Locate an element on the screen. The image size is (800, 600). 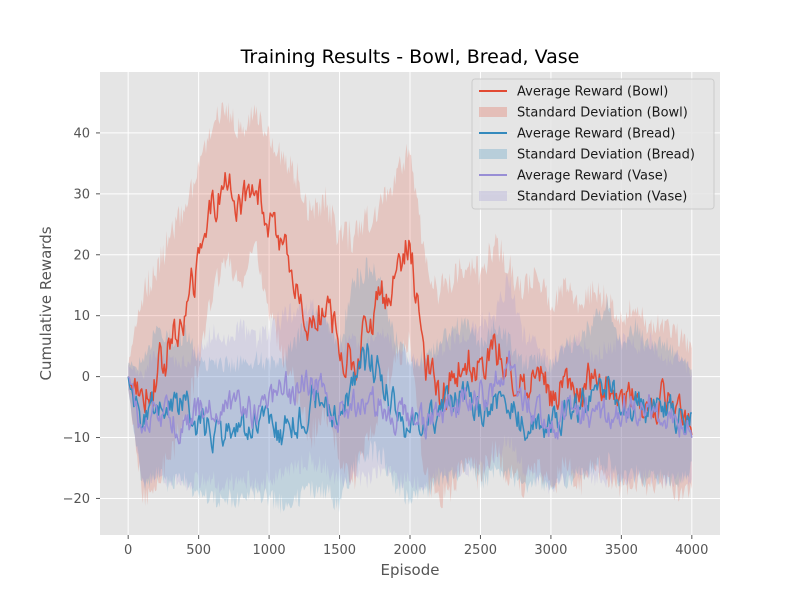
legend-entry-label: Average Reward (Bowl) is located at coordinates (592, 92).